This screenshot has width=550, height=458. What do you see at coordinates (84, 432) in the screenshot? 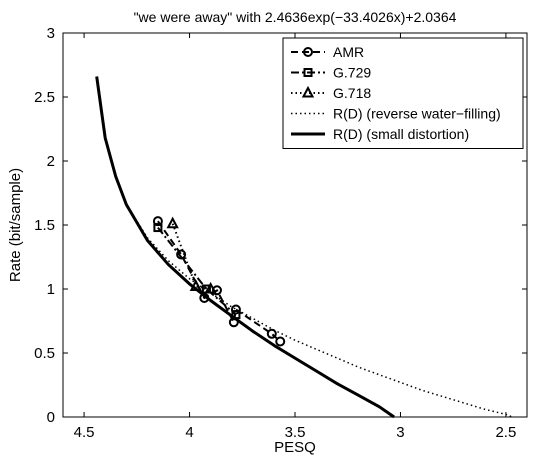
I see `x-tick-label: 4.5` at bounding box center [84, 432].